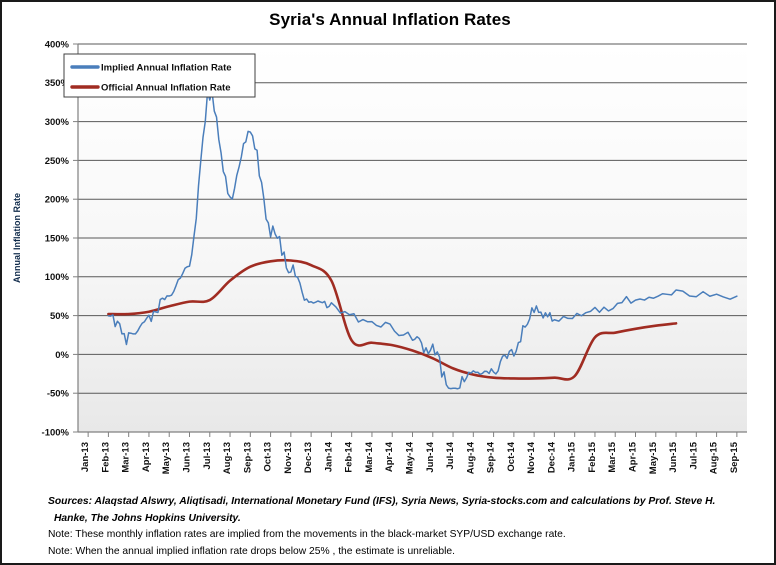 Image resolution: width=776 pixels, height=565 pixels. What do you see at coordinates (612, 456) in the screenshot?
I see `x-tick-label: Mar-15` at bounding box center [612, 456].